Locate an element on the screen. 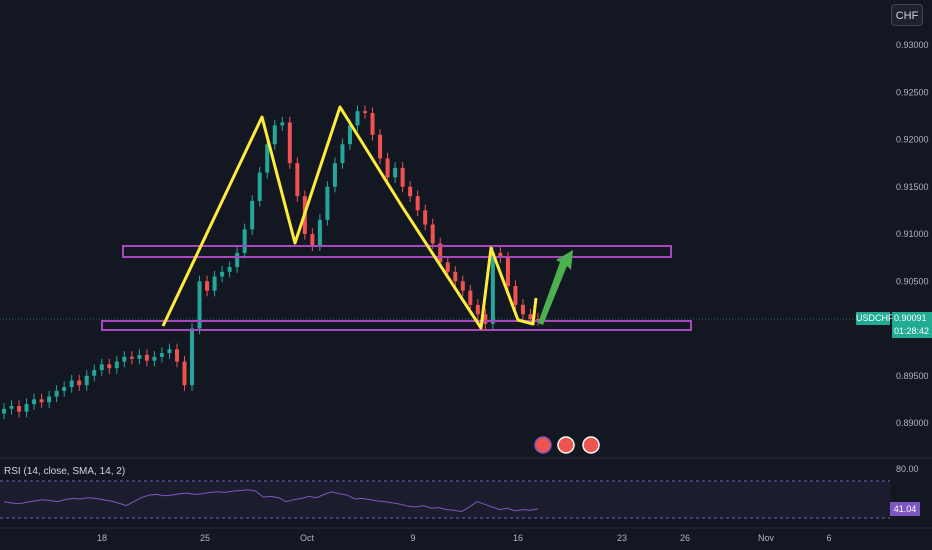 The image size is (932, 550). time-tick-label: 18 is located at coordinates (102, 538).